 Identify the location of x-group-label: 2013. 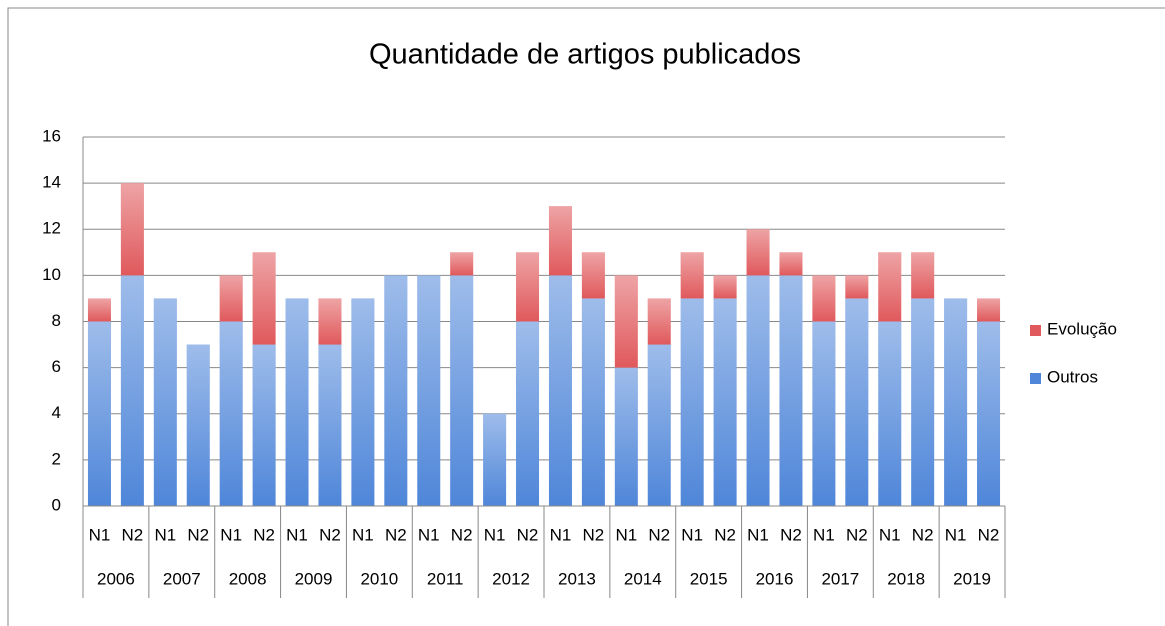
(577, 578).